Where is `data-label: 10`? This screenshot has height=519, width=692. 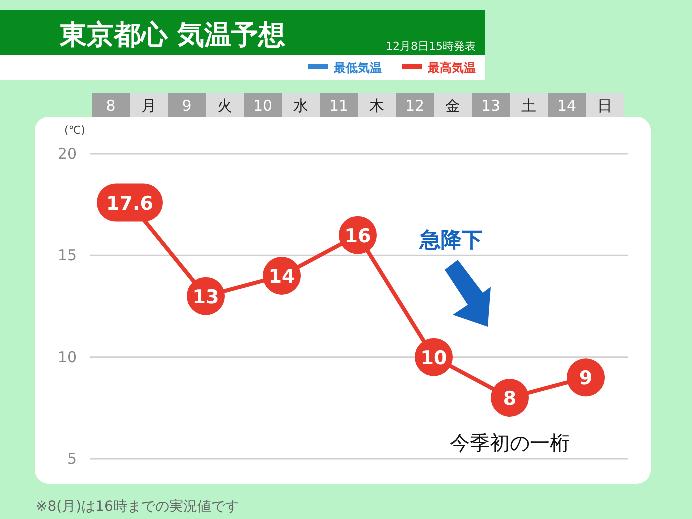 data-label: 10 is located at coordinates (434, 358).